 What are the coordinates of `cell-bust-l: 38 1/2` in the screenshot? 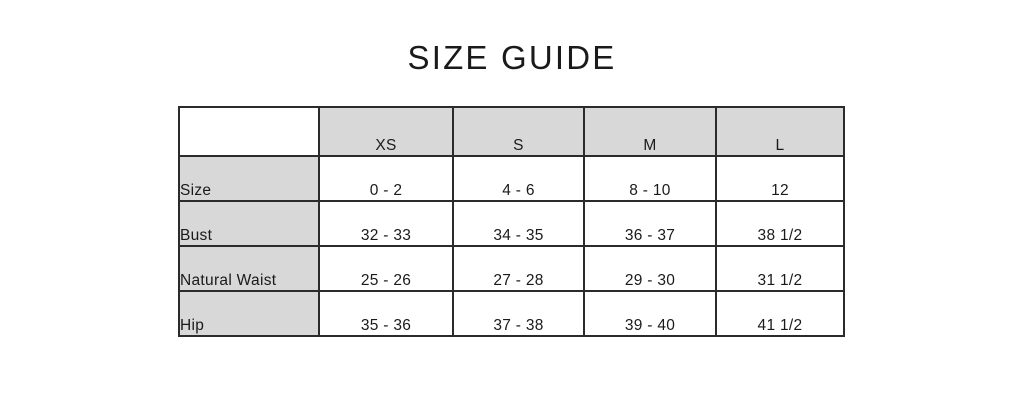 It's located at (780, 223).